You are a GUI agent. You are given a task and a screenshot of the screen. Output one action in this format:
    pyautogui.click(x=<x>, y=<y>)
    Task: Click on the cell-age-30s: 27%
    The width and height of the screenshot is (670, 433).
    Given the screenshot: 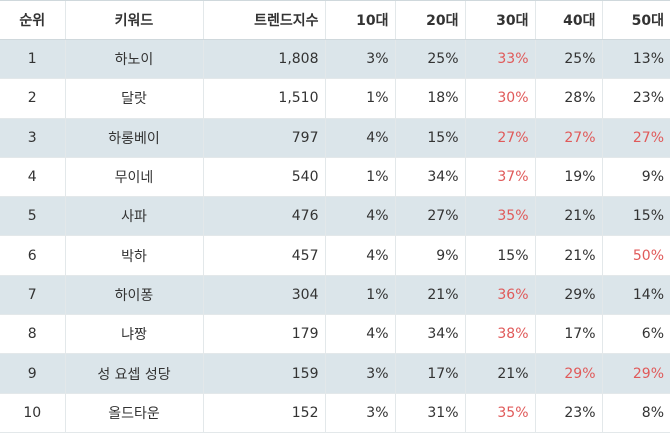 What is the action you would take?
    pyautogui.click(x=499, y=138)
    